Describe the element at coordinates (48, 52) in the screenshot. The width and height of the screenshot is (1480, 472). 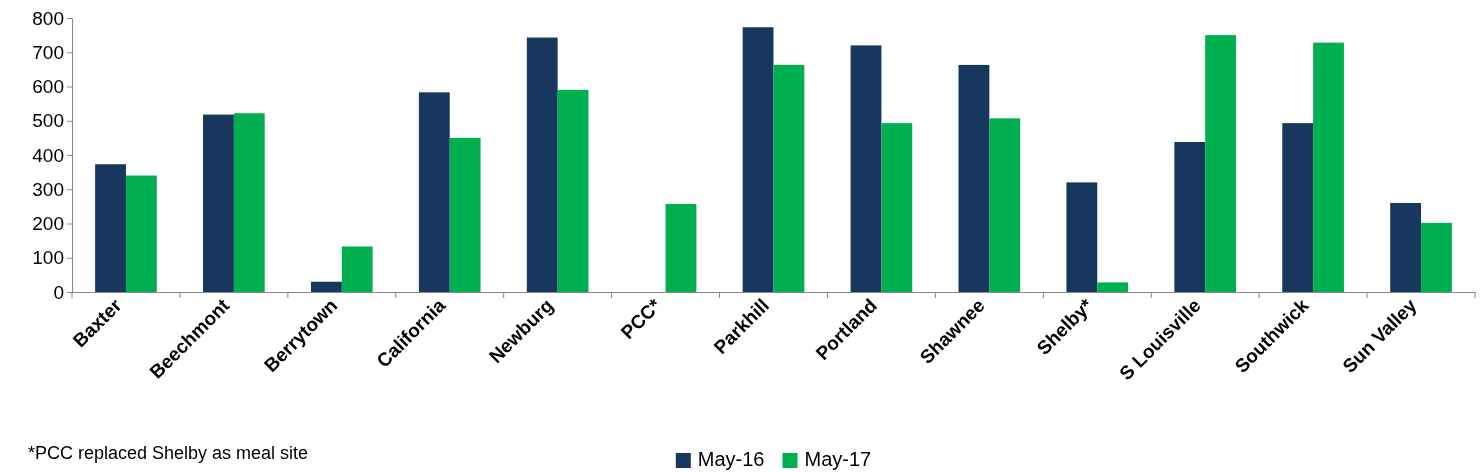
I see `y-tick-label: 700` at that location.